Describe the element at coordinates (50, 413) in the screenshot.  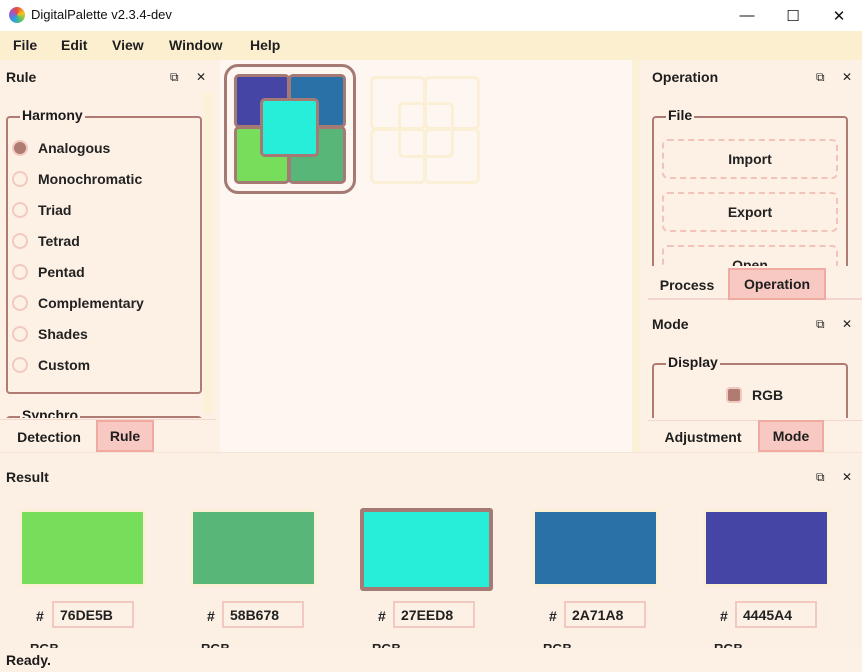
I see `synchro-legend: Synchro` at that location.